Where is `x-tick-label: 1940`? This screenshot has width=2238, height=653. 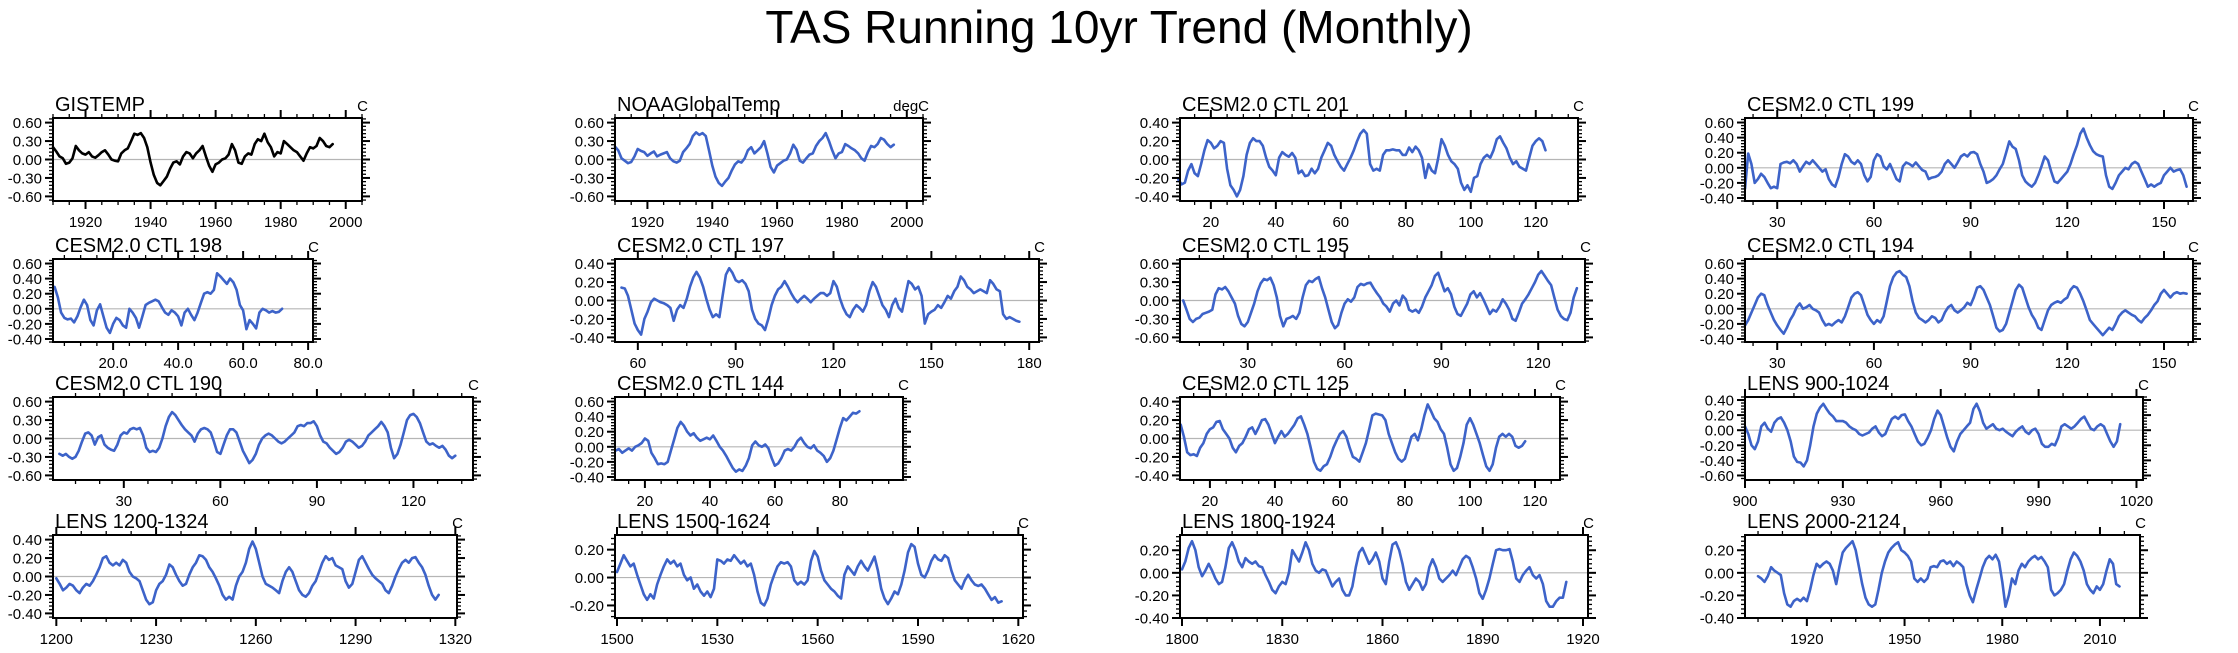 x-tick-label: 1940 is located at coordinates (150, 222).